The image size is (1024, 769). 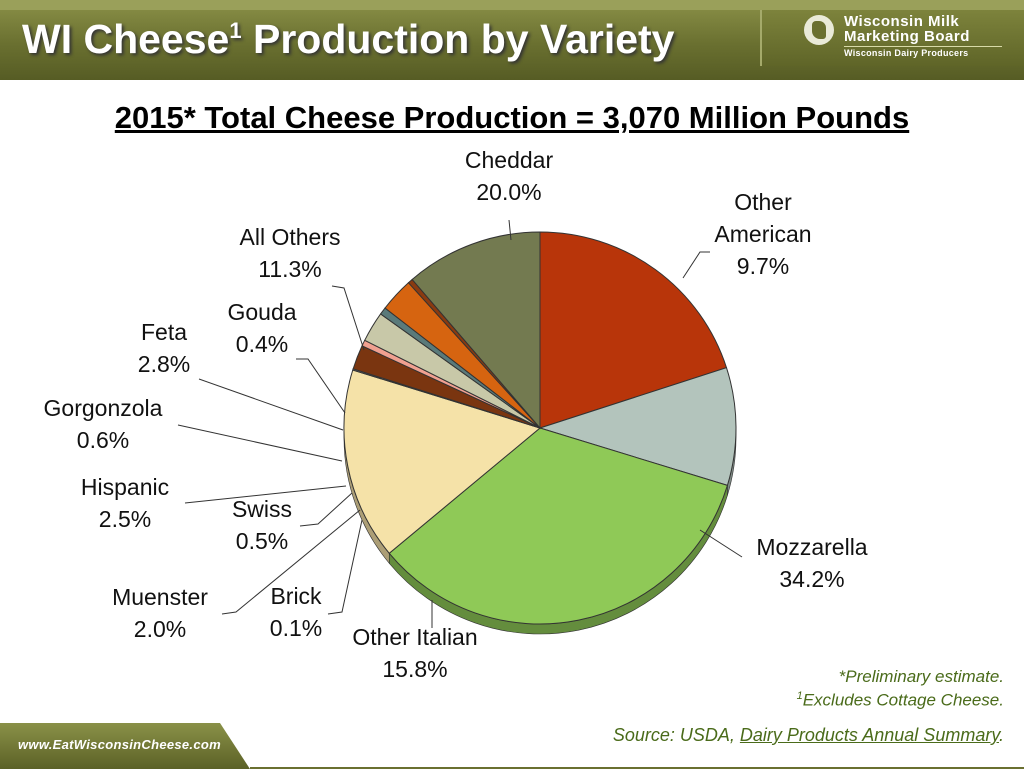 I want to click on slice-percent-other-american: 9.7%, so click(x=763, y=266).